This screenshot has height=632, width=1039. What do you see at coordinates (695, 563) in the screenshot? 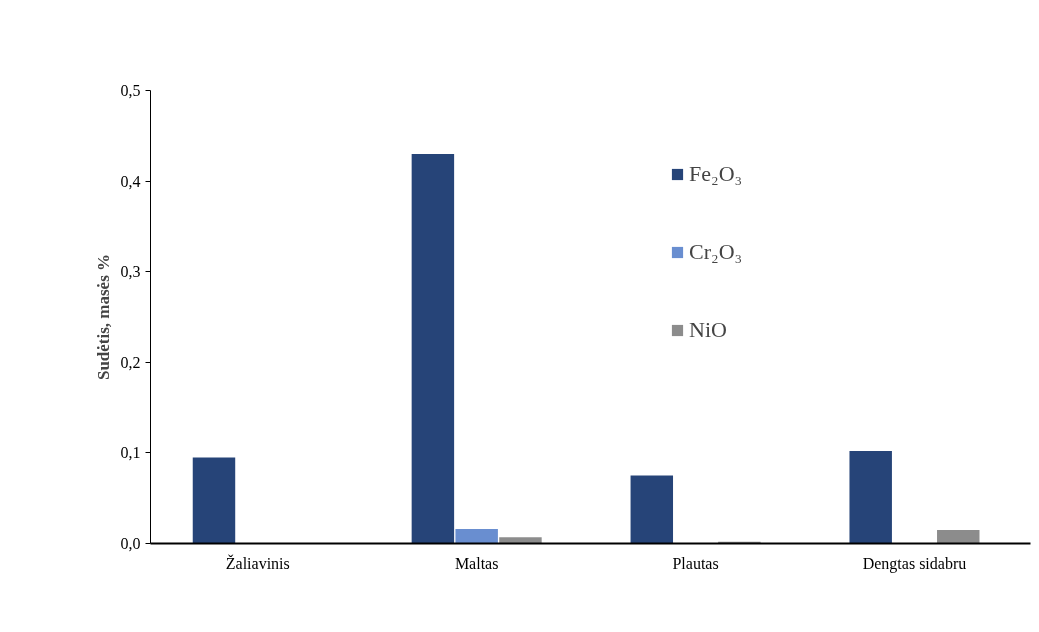
I see `x-tick-label: Plautas` at bounding box center [695, 563].